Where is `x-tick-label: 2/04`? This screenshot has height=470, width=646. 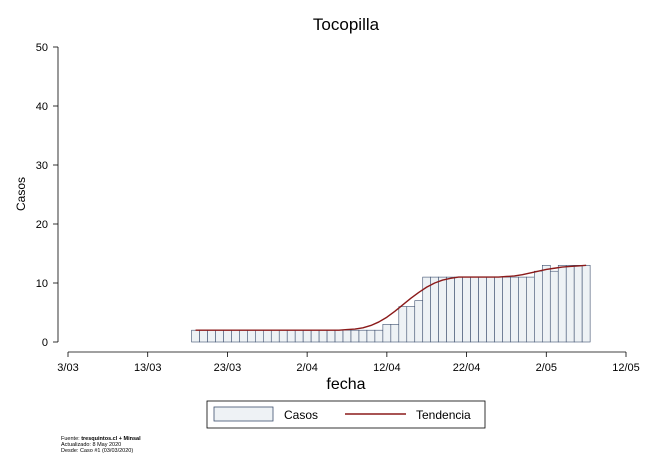 x-tick-label: 2/04 is located at coordinates (306, 368).